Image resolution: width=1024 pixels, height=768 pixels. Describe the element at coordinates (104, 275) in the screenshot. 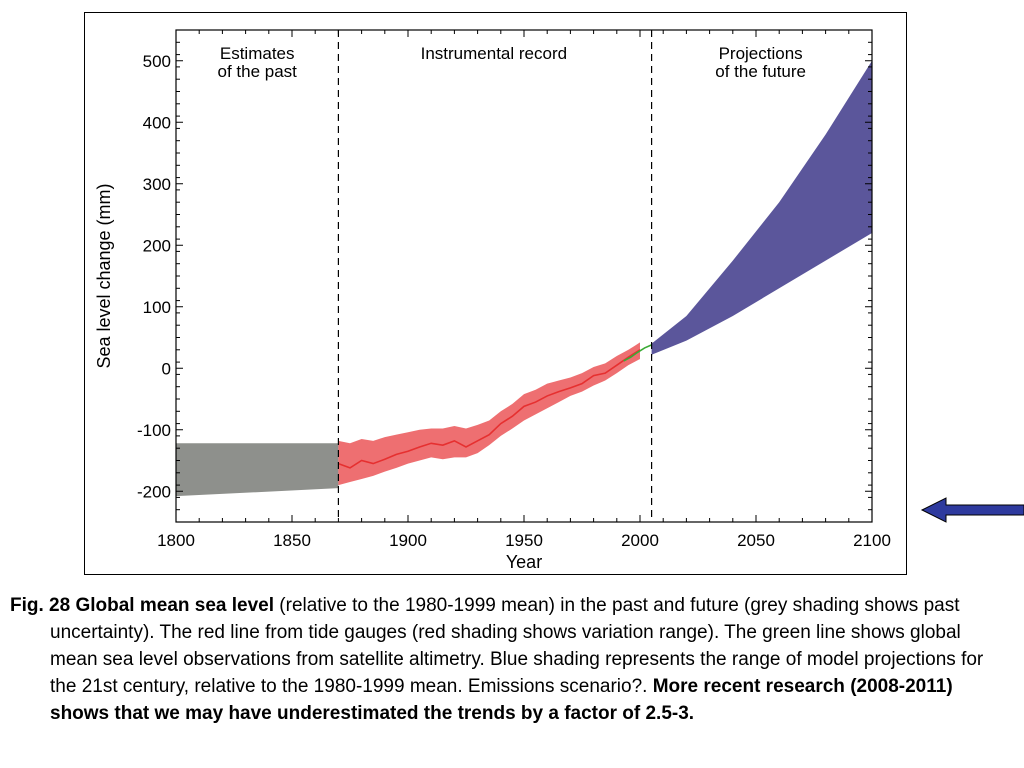

I see `y-axis-title: Sea level change (mm)` at that location.